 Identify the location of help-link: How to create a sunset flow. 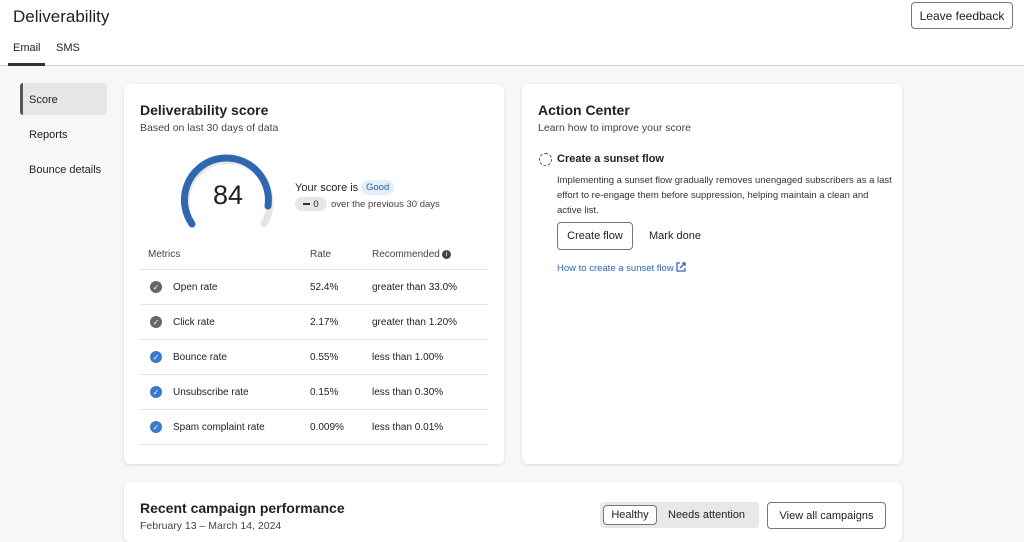
(621, 268).